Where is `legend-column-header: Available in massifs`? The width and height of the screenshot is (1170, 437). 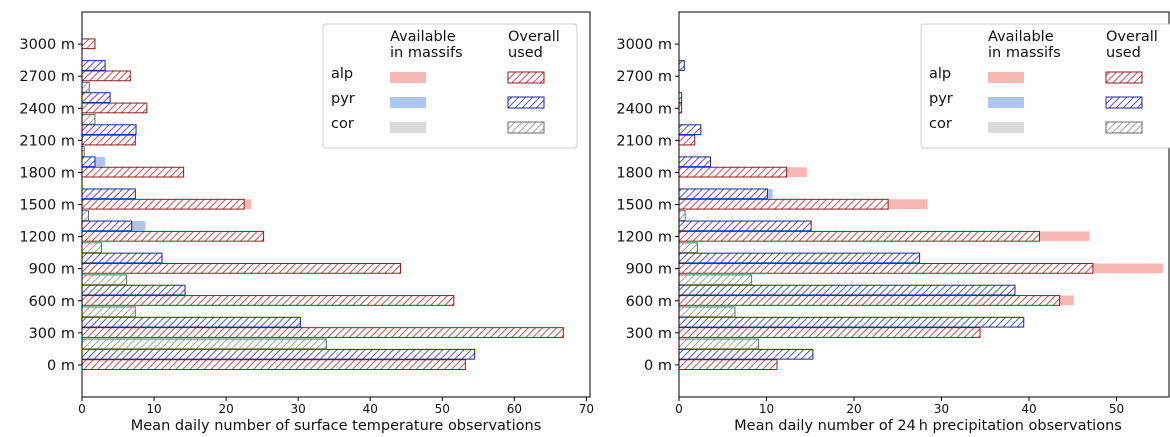 legend-column-header: Available in massifs is located at coordinates (426, 45).